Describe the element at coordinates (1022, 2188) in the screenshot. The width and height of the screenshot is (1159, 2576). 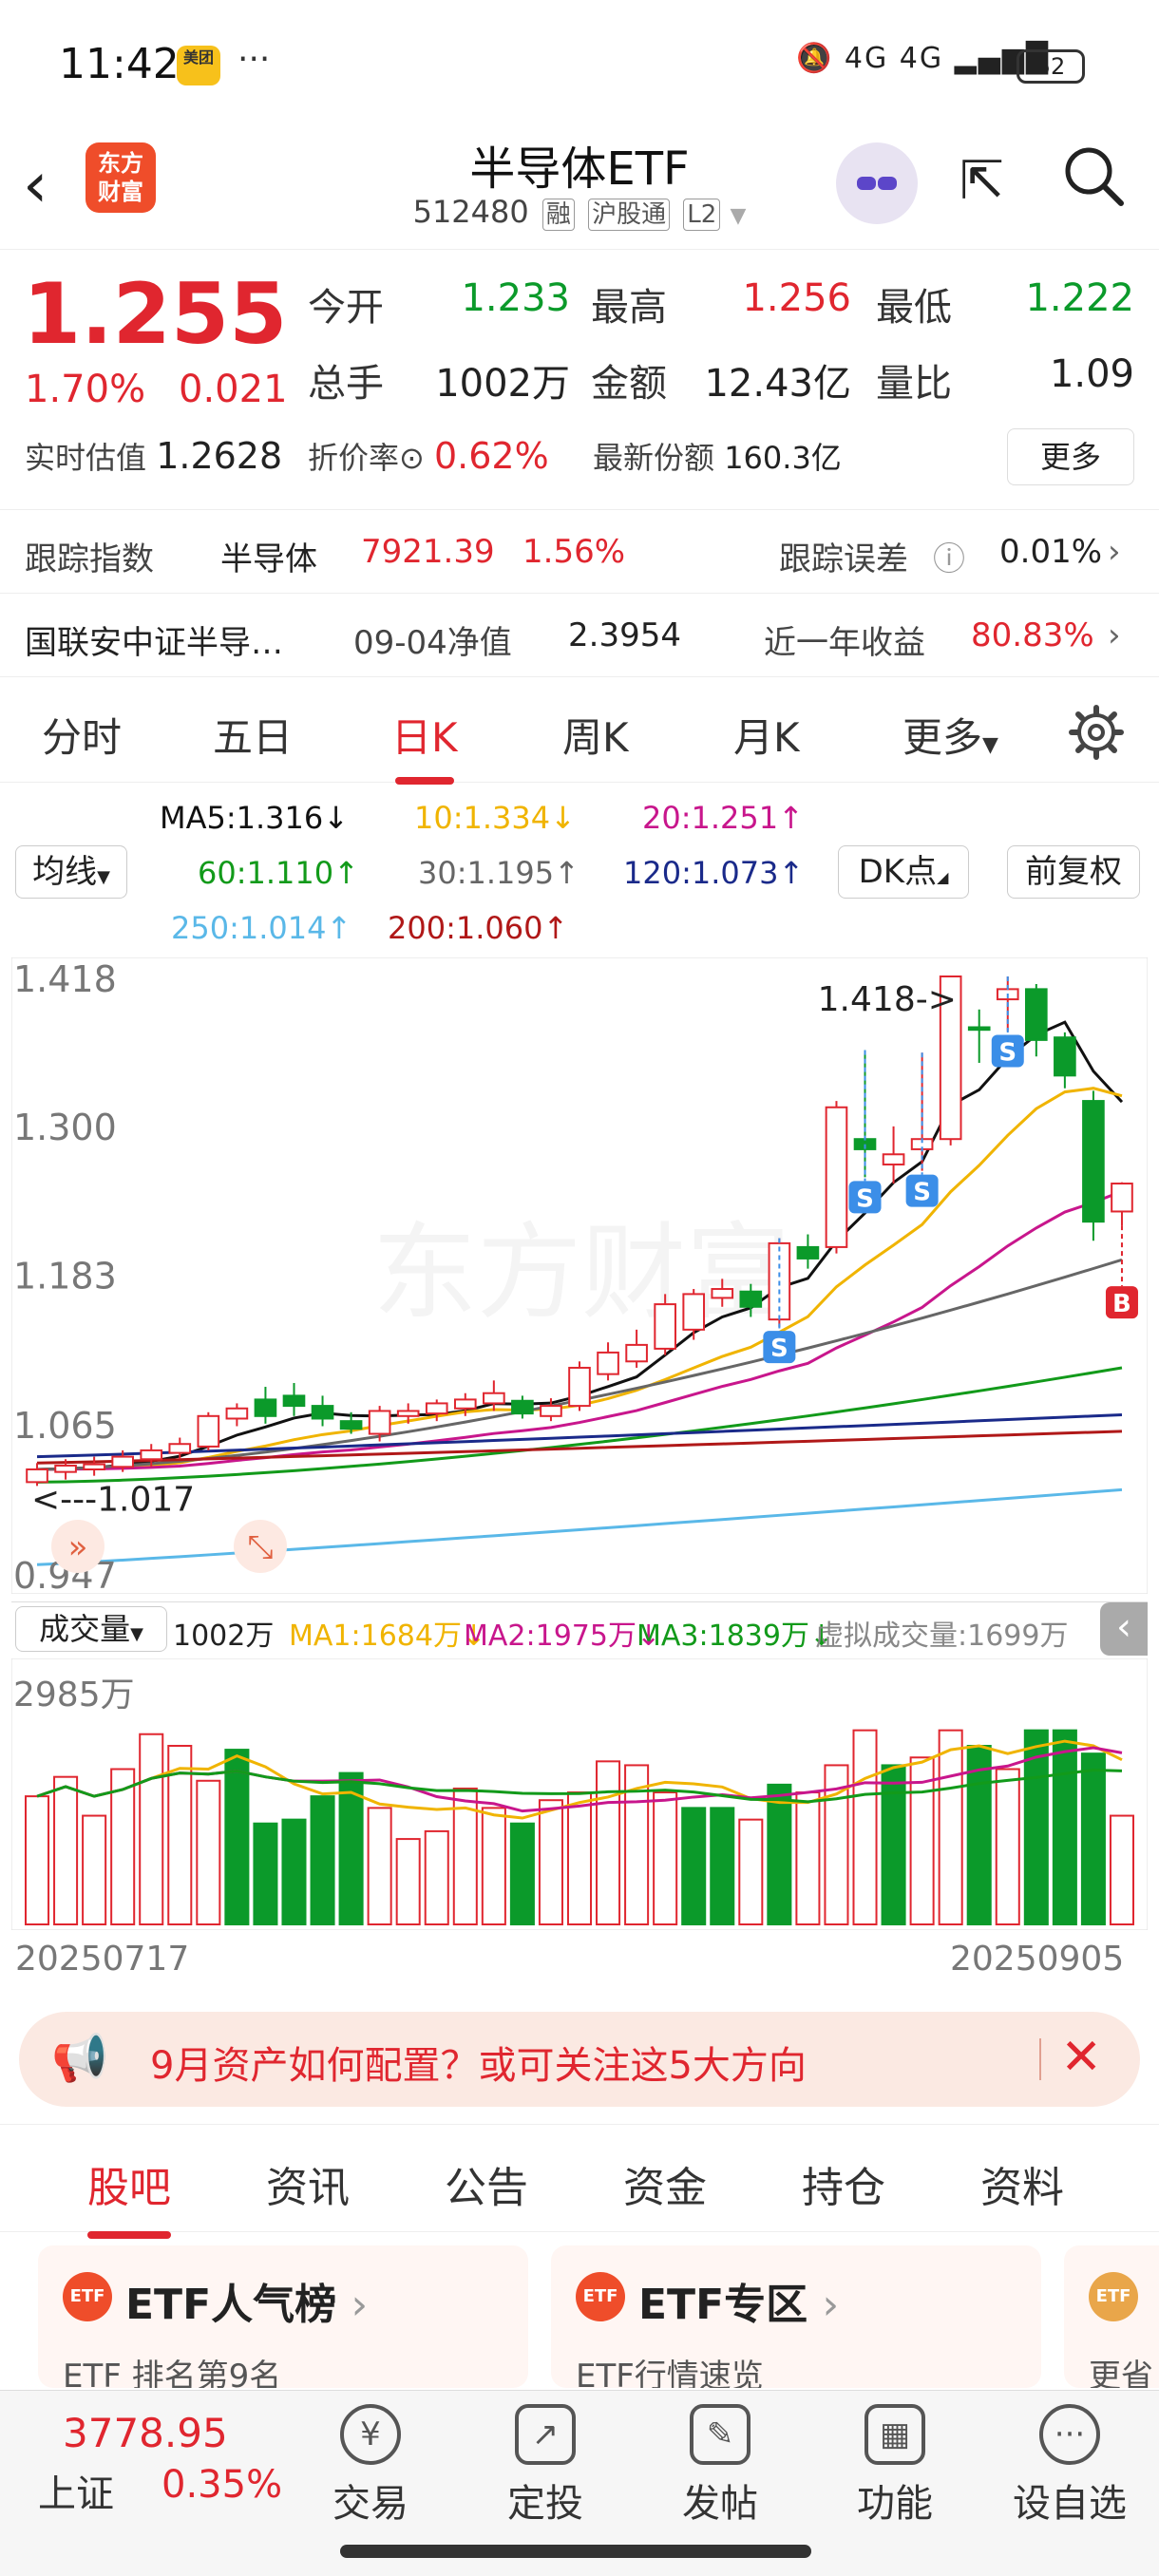
I see `tab-profile: 资料` at that location.